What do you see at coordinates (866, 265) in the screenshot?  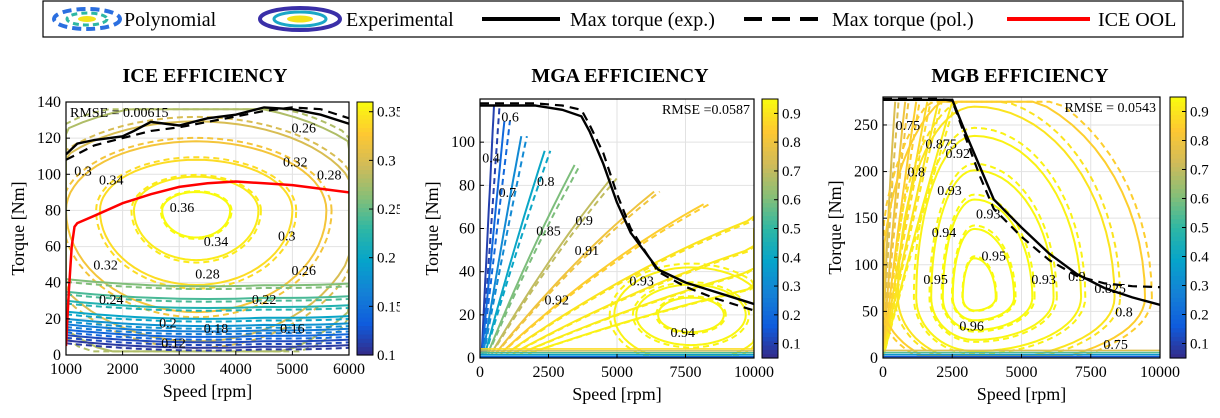 I see `y-tick-label: 100` at bounding box center [866, 265].